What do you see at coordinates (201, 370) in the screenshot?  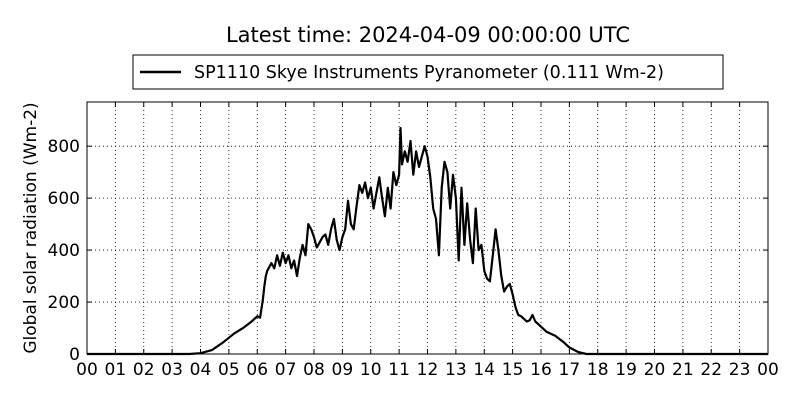 I see `x-tick-label: 04` at bounding box center [201, 370].